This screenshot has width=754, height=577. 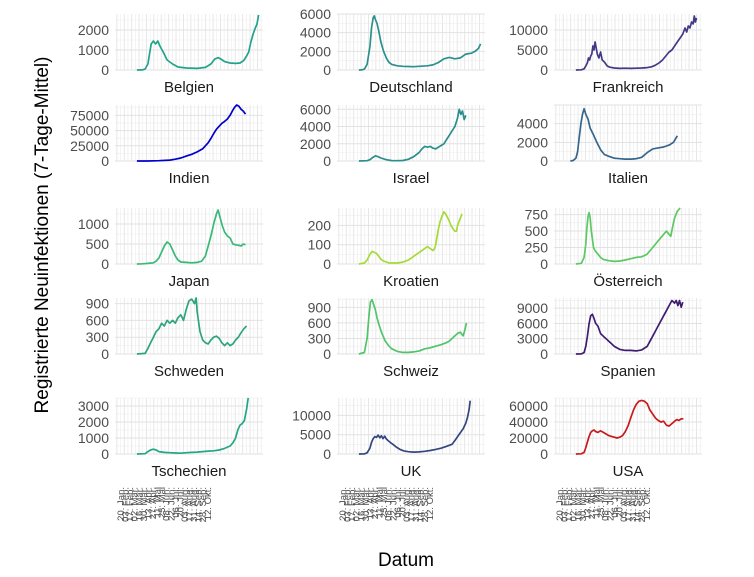 What do you see at coordinates (411, 281) in the screenshot?
I see `panel-title: Kroatien` at bounding box center [411, 281].